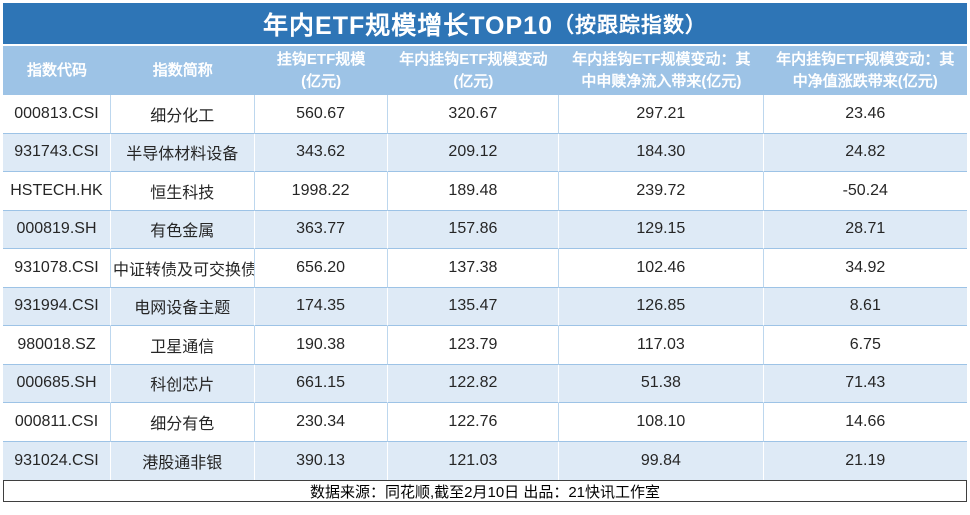  Describe the element at coordinates (473, 114) in the screenshot. I see `cell-scale-change: 320.67` at that location.